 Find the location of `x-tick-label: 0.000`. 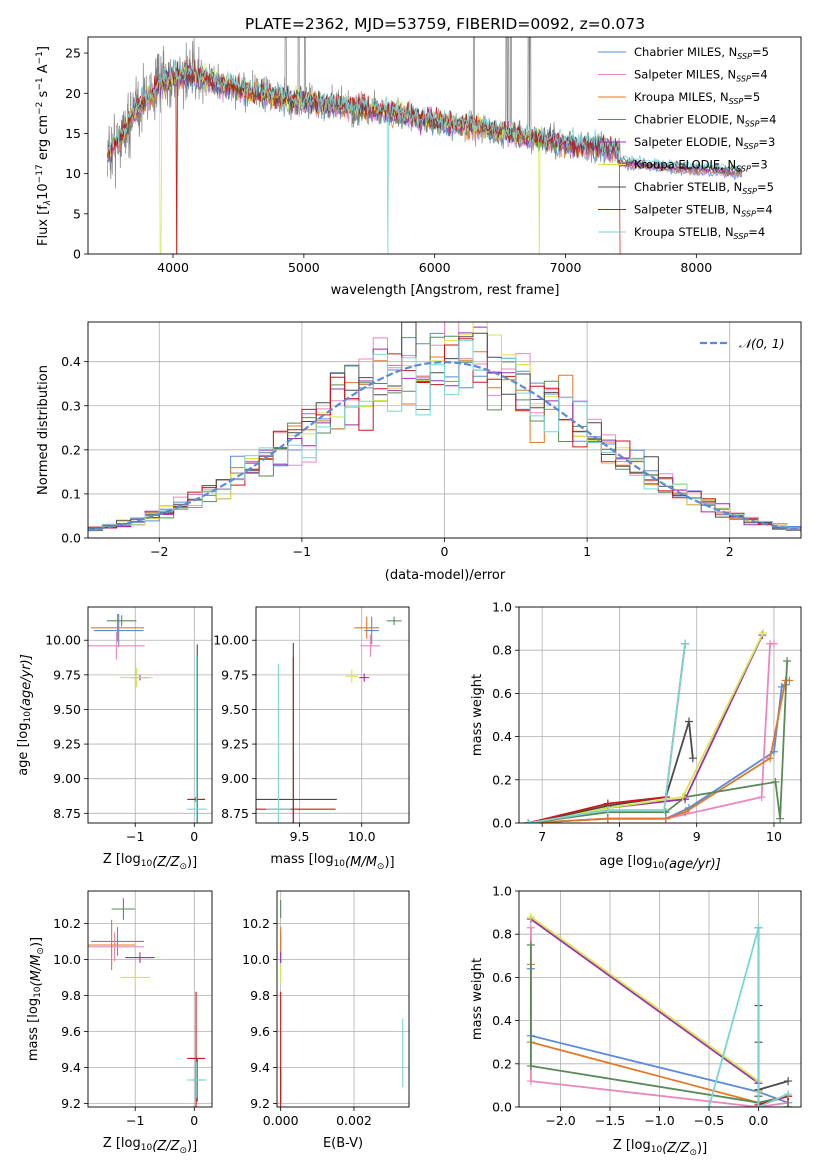

x-tick-label: 0.000 is located at coordinates (281, 1120).